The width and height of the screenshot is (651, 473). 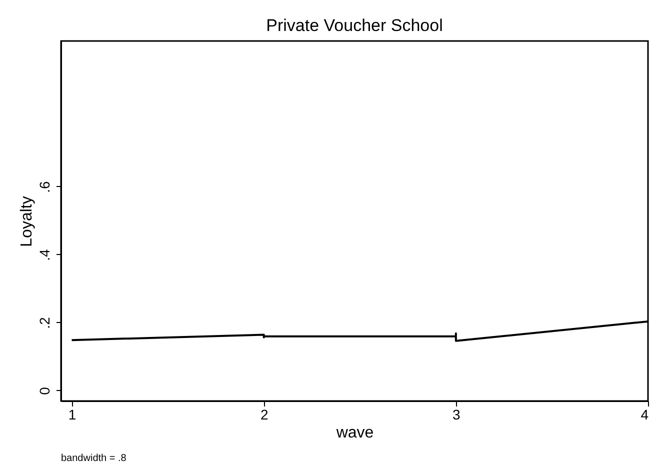 I want to click on text: bandwidth = .8, so click(x=94, y=458).